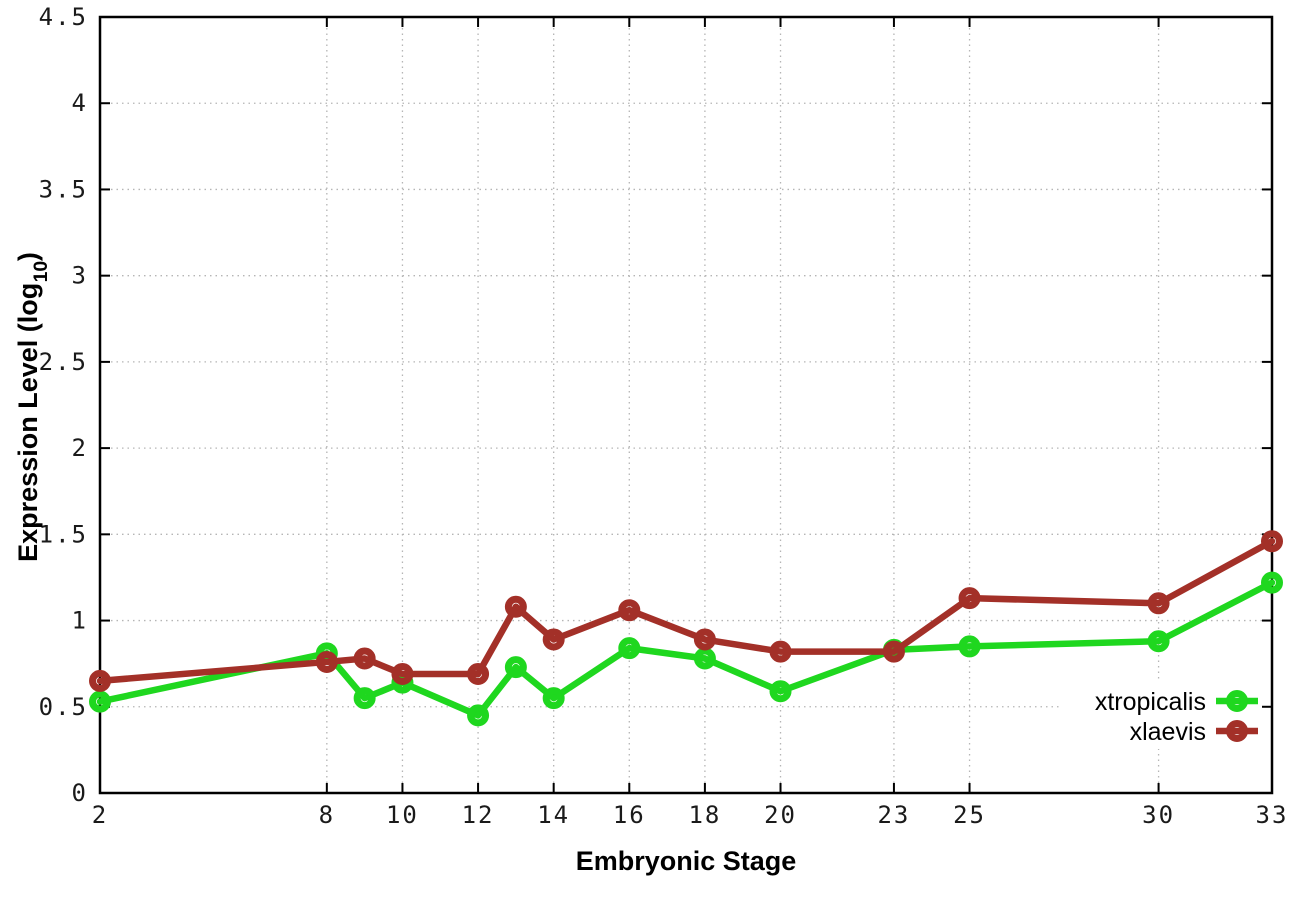  I want to click on x-tick-label: 33, so click(1272, 815).